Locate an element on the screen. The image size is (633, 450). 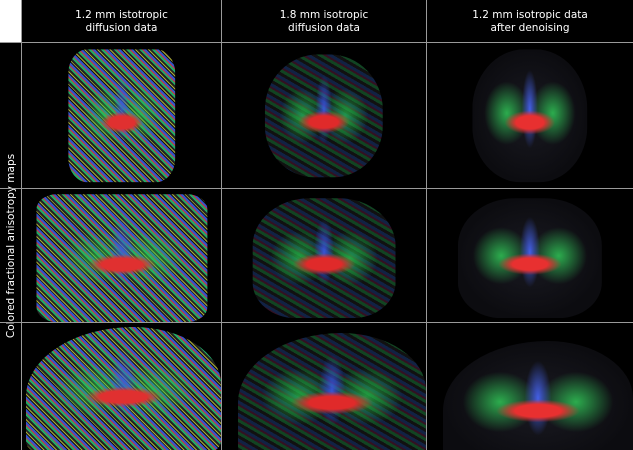
image-sagittal-denoised is located at coordinates (530, 386).